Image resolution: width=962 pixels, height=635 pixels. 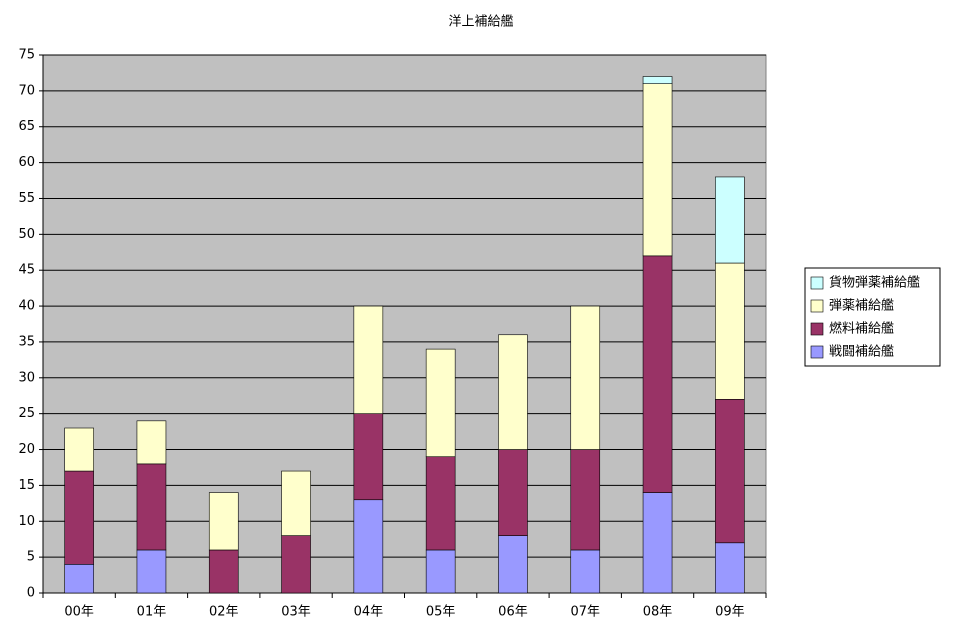 I want to click on y-tick-label: 45, so click(x=26, y=270).